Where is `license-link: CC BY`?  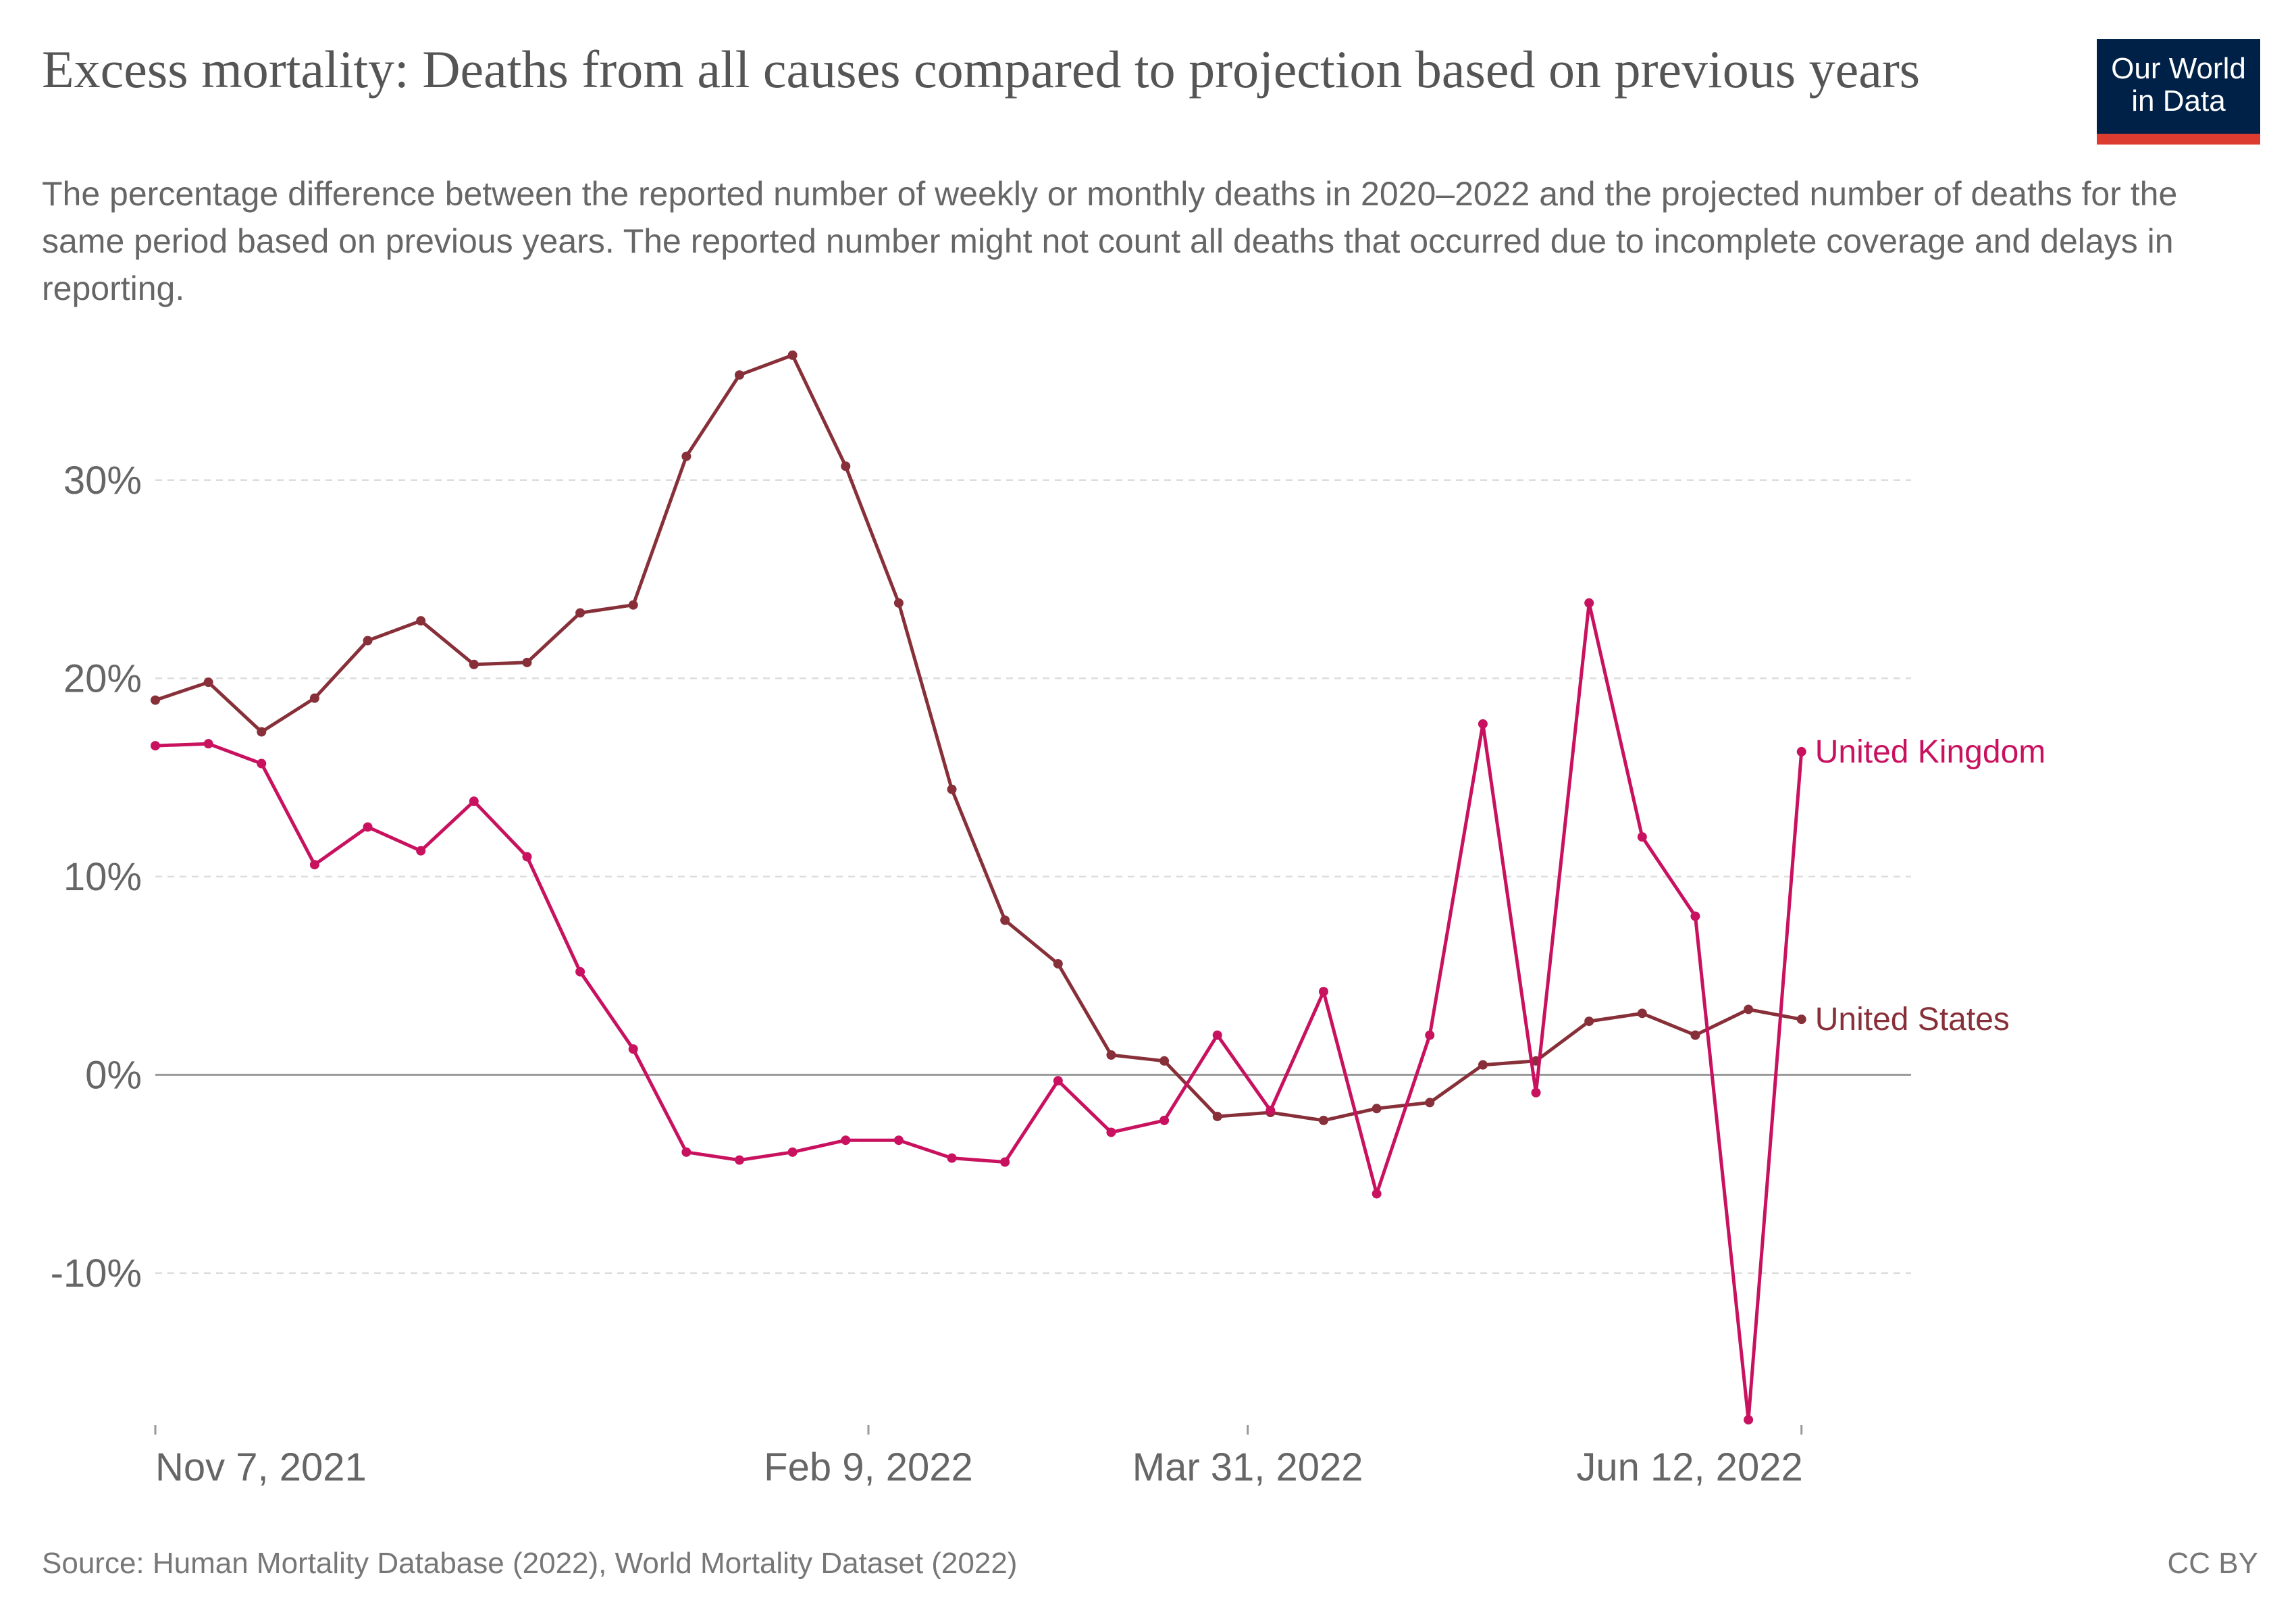 license-link: CC BY is located at coordinates (2212, 1563).